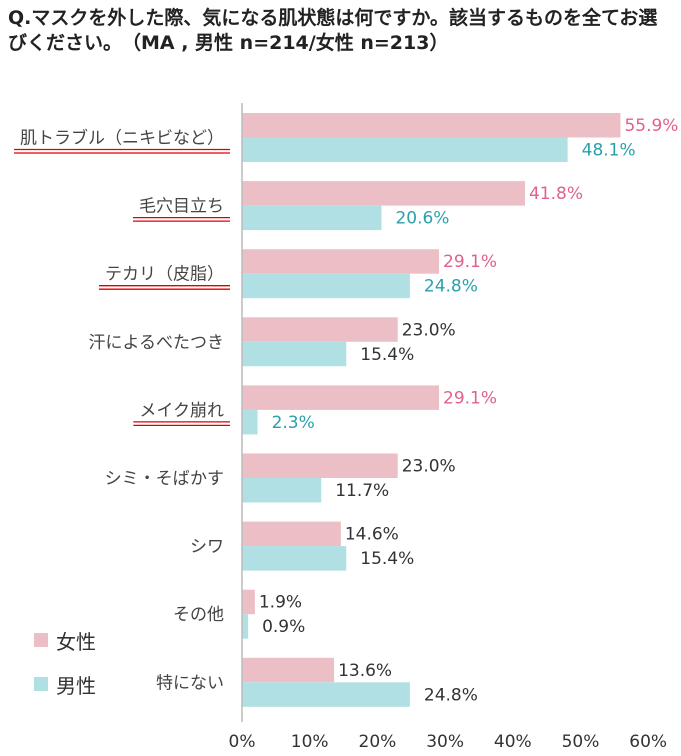 This screenshot has height=756, width=681. What do you see at coordinates (157, 343) in the screenshot?
I see `category-label-ase: 汗によるべたつき` at bounding box center [157, 343].